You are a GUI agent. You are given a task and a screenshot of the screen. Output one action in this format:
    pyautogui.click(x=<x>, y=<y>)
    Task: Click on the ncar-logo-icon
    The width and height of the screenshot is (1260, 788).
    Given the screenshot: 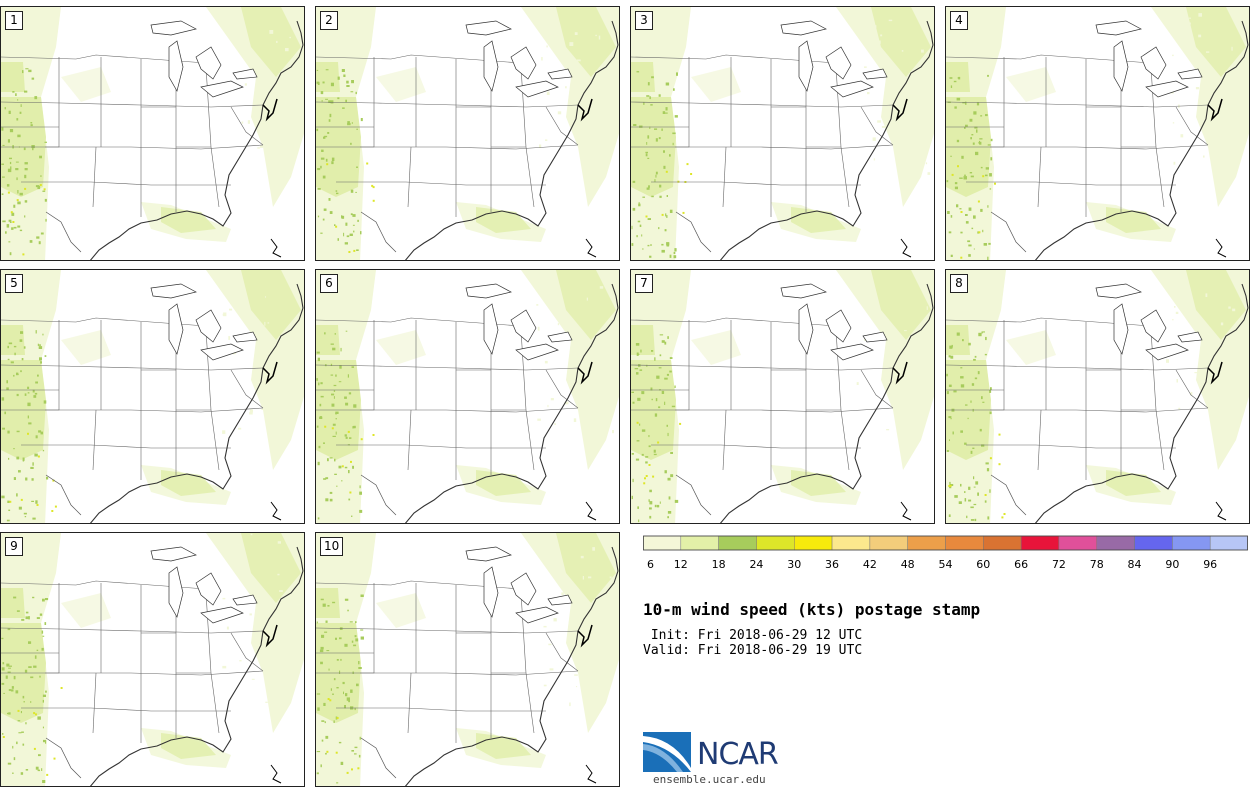 What is the action you would take?
    pyautogui.click(x=667, y=752)
    